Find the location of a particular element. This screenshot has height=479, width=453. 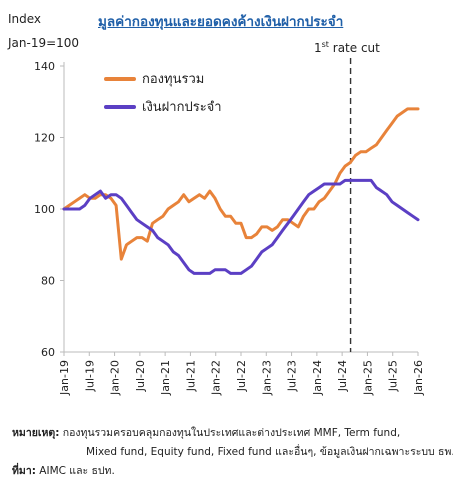

legend-swatch-deposit is located at coordinates (120, 106).